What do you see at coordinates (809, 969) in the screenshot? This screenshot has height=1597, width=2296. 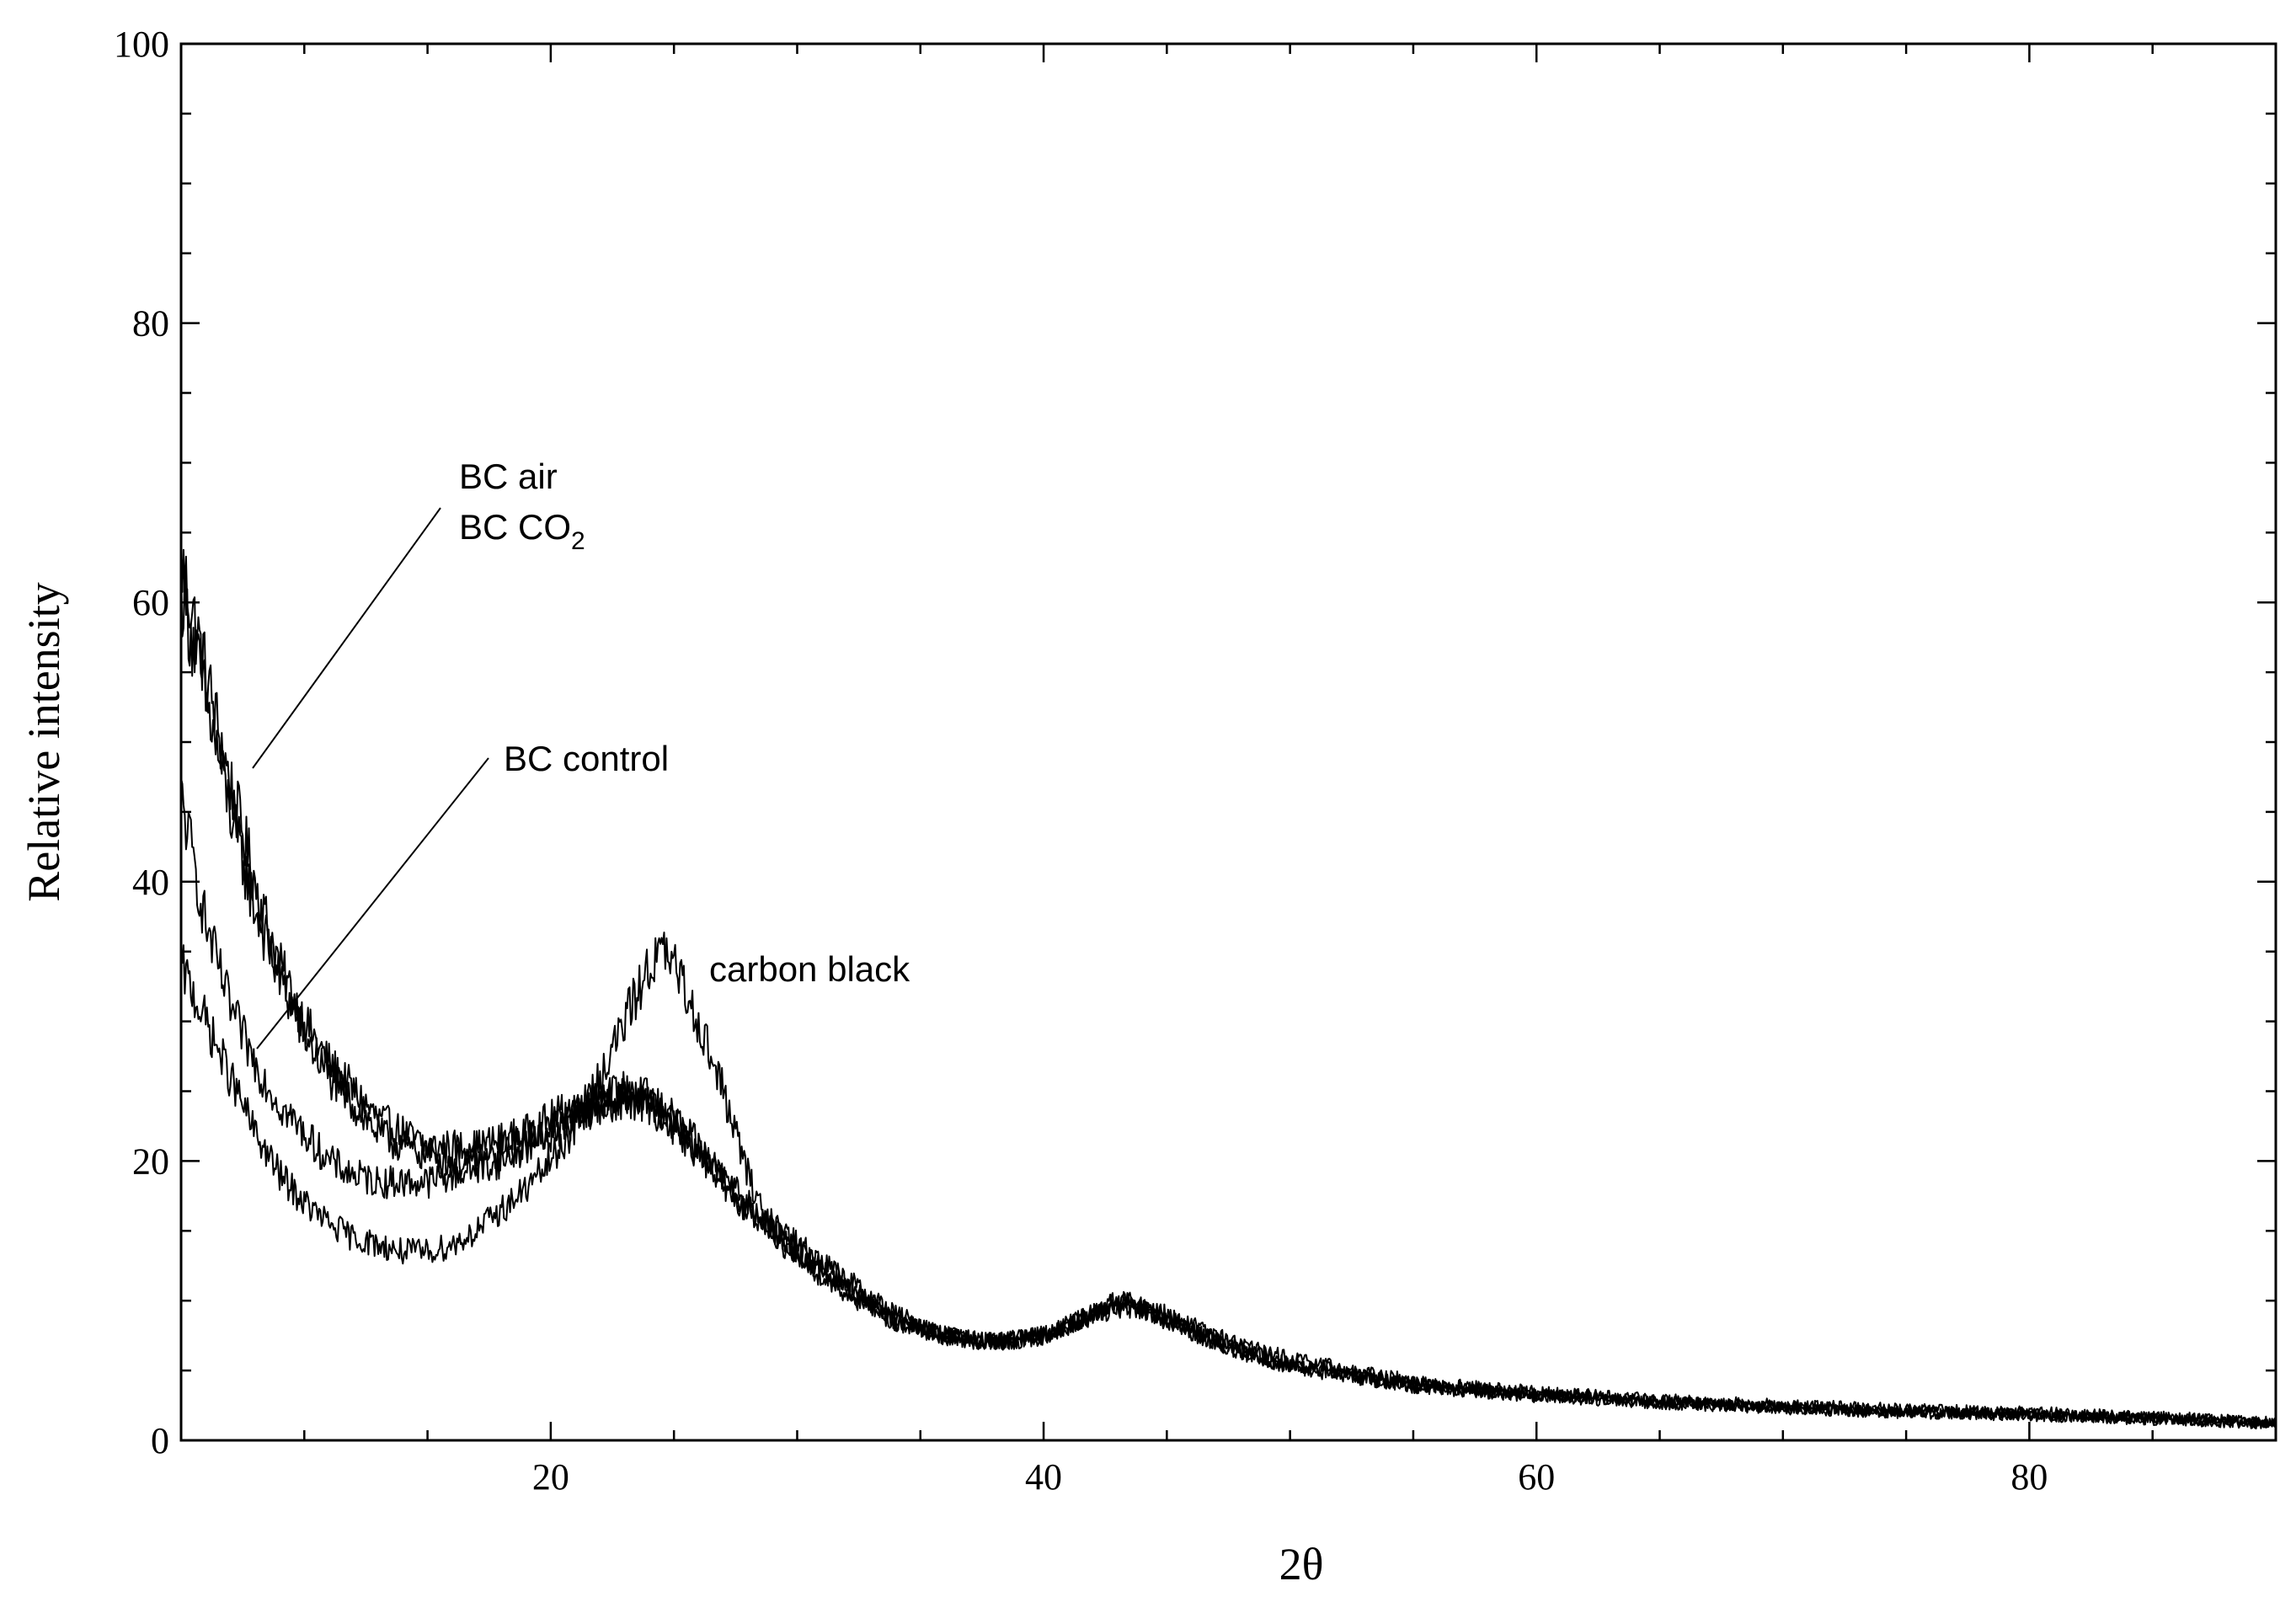 I see `annotation-carbon-black: carbon black` at bounding box center [809, 969].